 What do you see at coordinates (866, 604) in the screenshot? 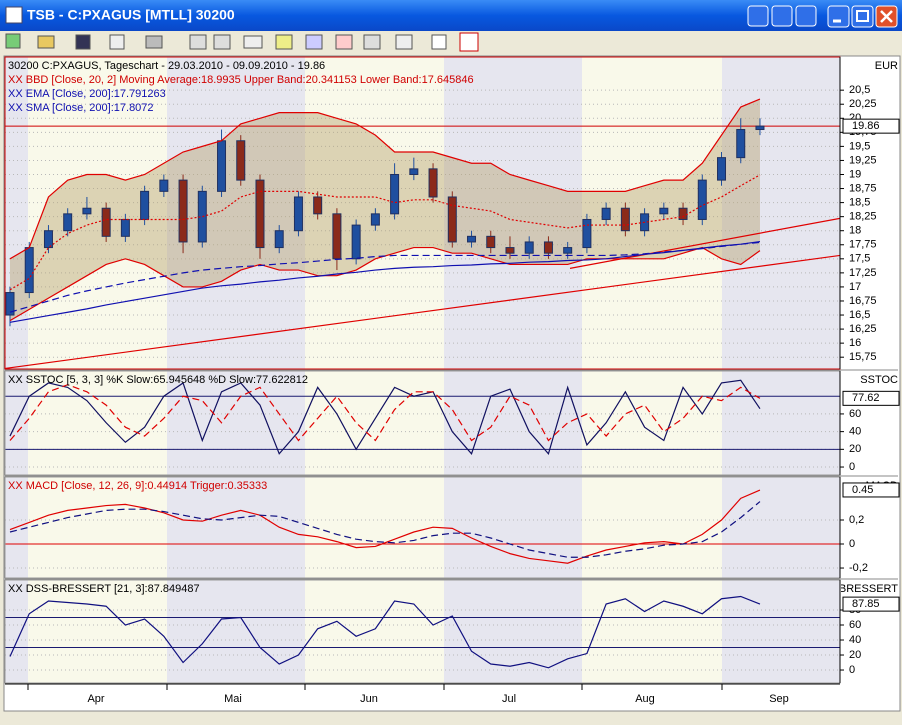
I see `last-value-label: 87.85` at bounding box center [866, 604].